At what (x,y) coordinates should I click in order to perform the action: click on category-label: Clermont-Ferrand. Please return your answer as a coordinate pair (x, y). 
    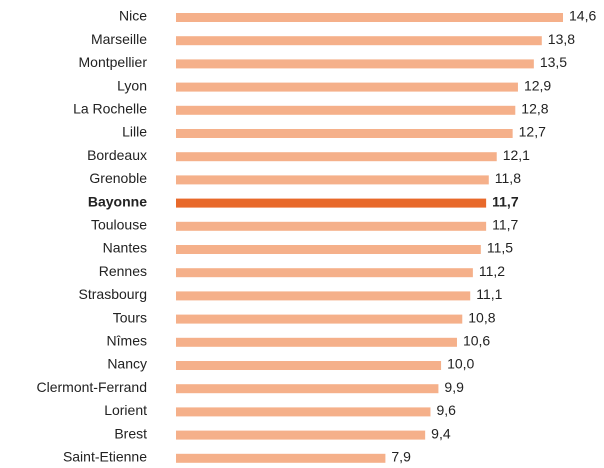
    Looking at the image, I should click on (92, 387).